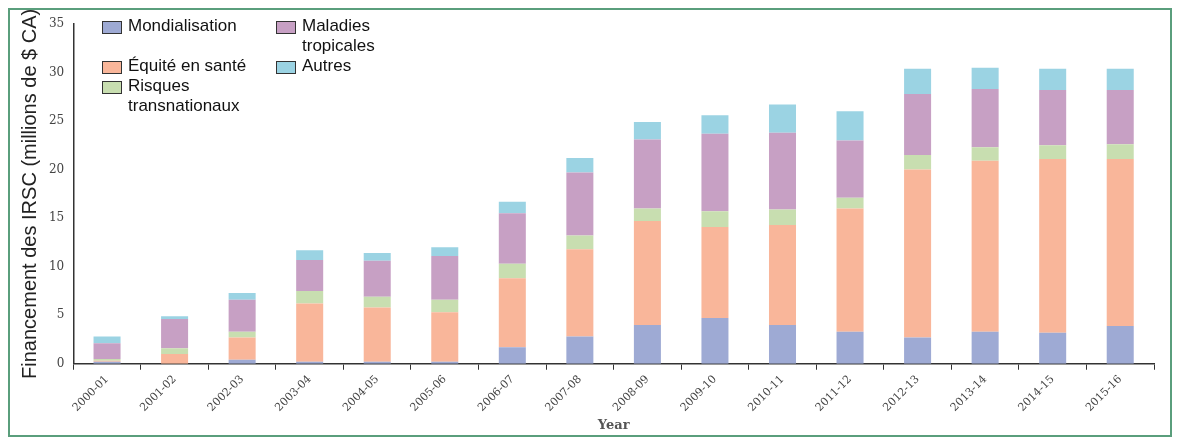 The height and width of the screenshot is (445, 1180). I want to click on y-tick-label: 35, so click(56, 23).